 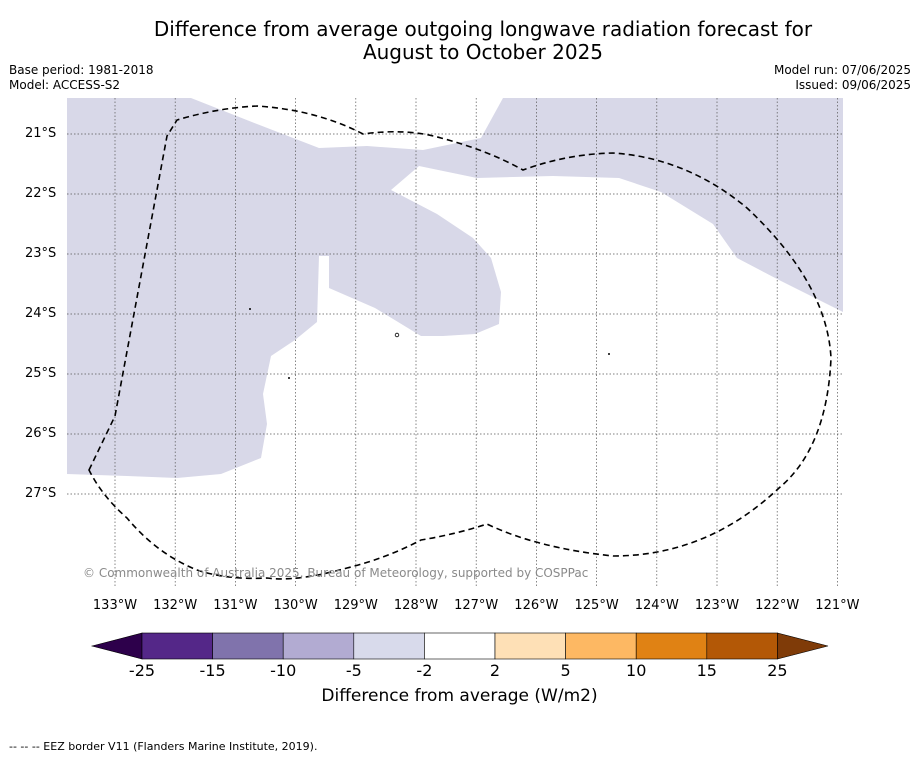 I want to click on longitude-label: 132°W, so click(x=175, y=605).